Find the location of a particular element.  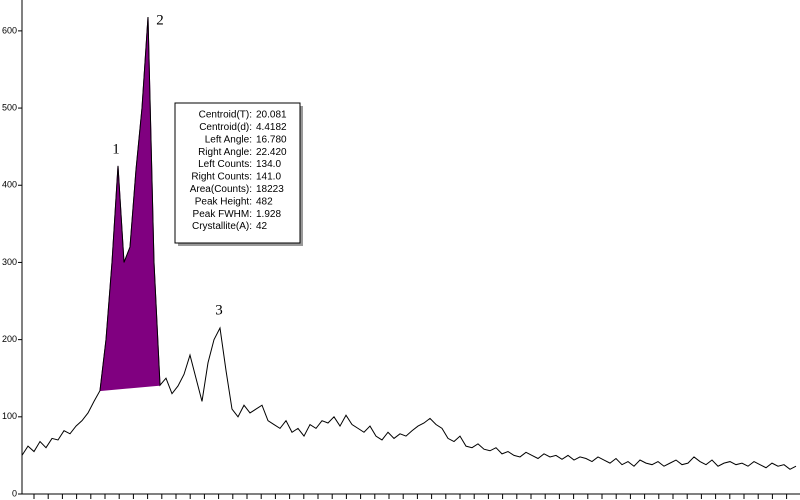

info-label: Left Counts: is located at coordinates (225, 164).